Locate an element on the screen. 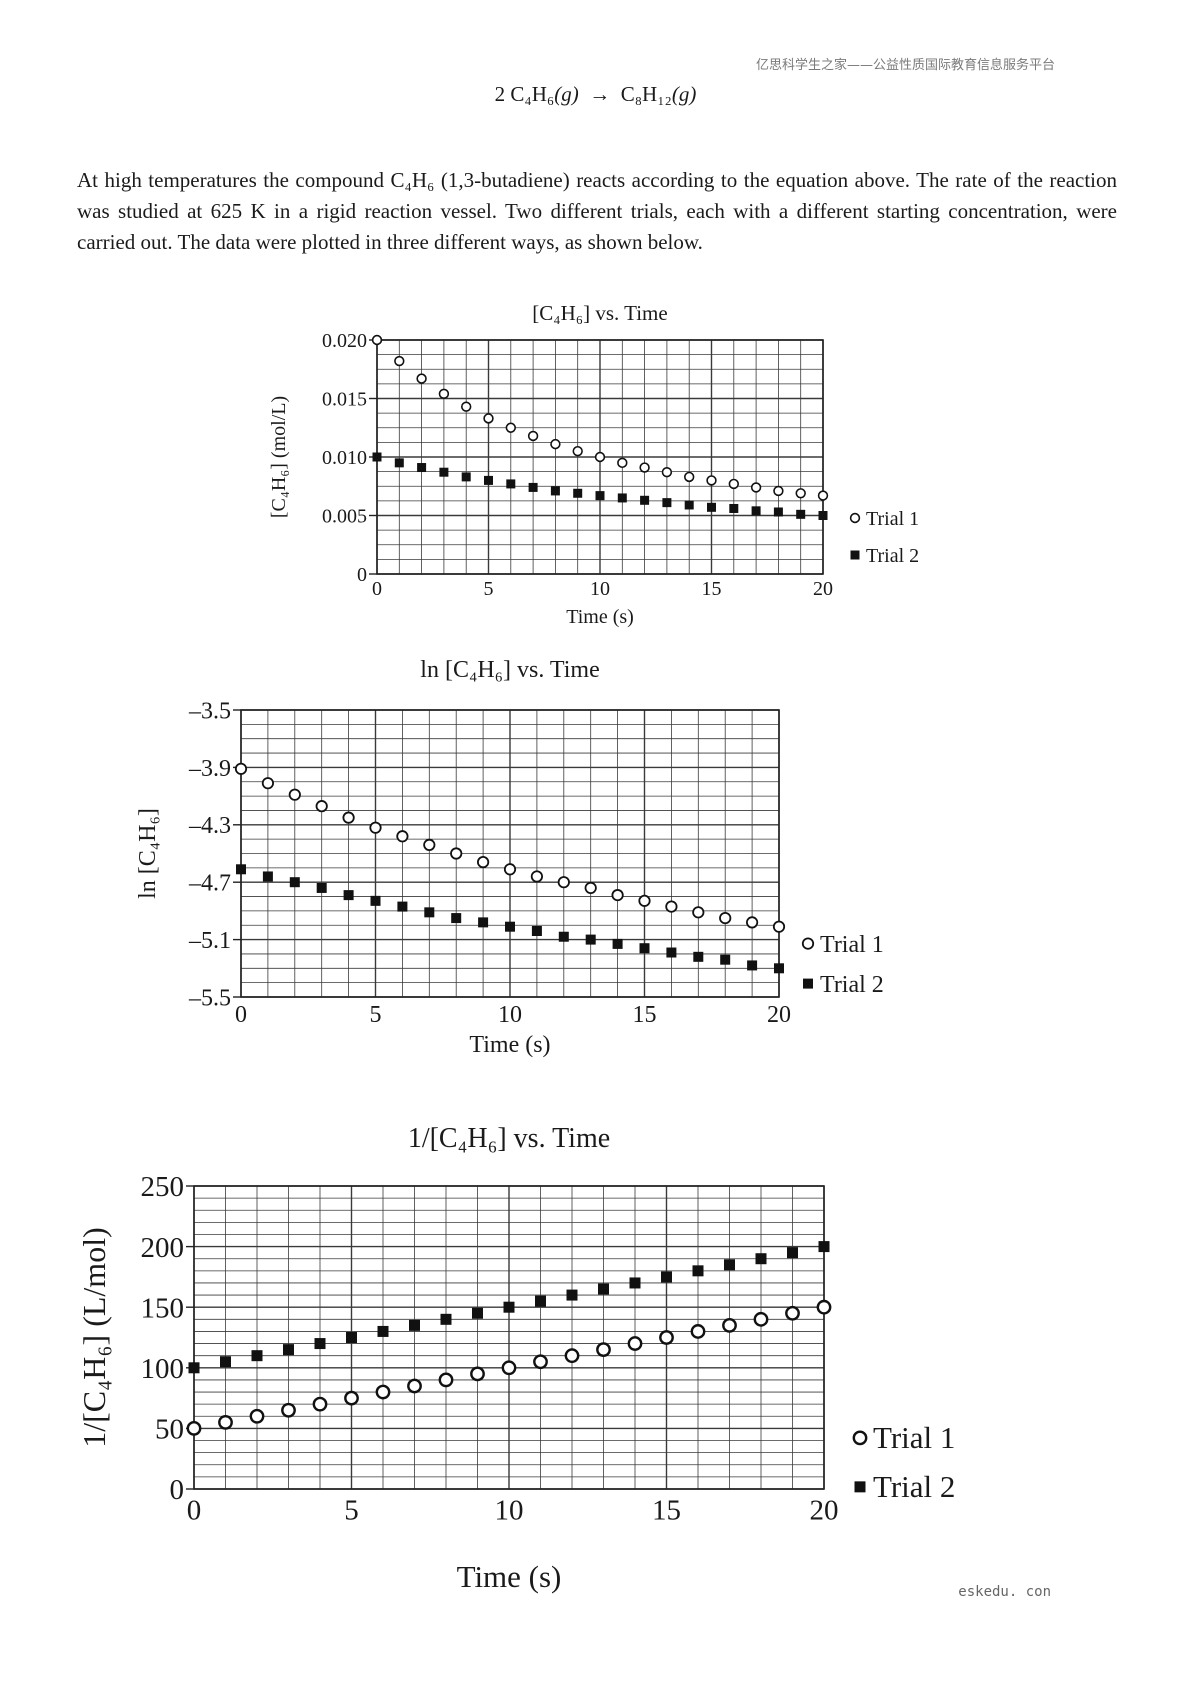 This screenshot has width=1191, height=1684. equation-arrow: → is located at coordinates (600, 94).